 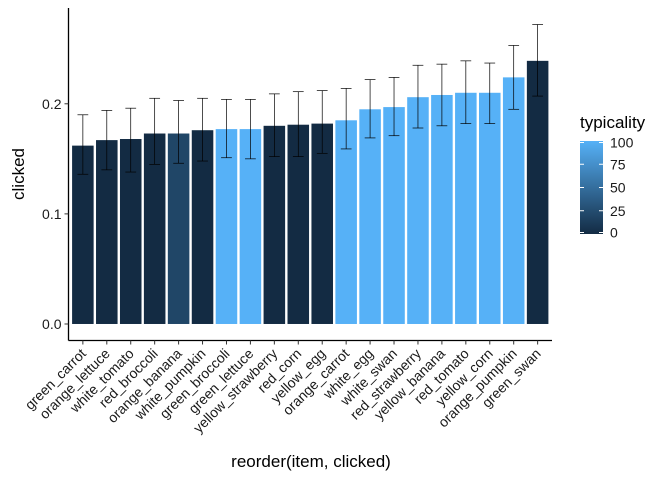 I want to click on bar-red_corn, so click(x=298, y=224).